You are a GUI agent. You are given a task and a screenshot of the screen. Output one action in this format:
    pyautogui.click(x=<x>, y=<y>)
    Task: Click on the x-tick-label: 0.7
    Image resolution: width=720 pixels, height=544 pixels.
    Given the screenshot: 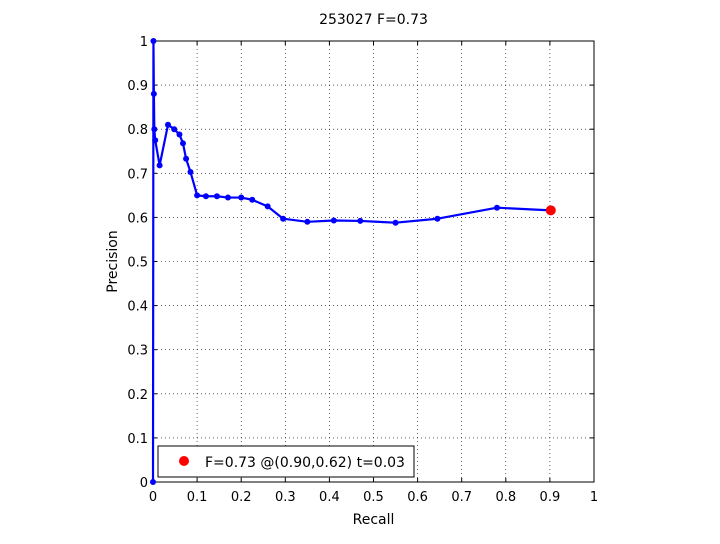 What is the action you would take?
    pyautogui.click(x=461, y=497)
    